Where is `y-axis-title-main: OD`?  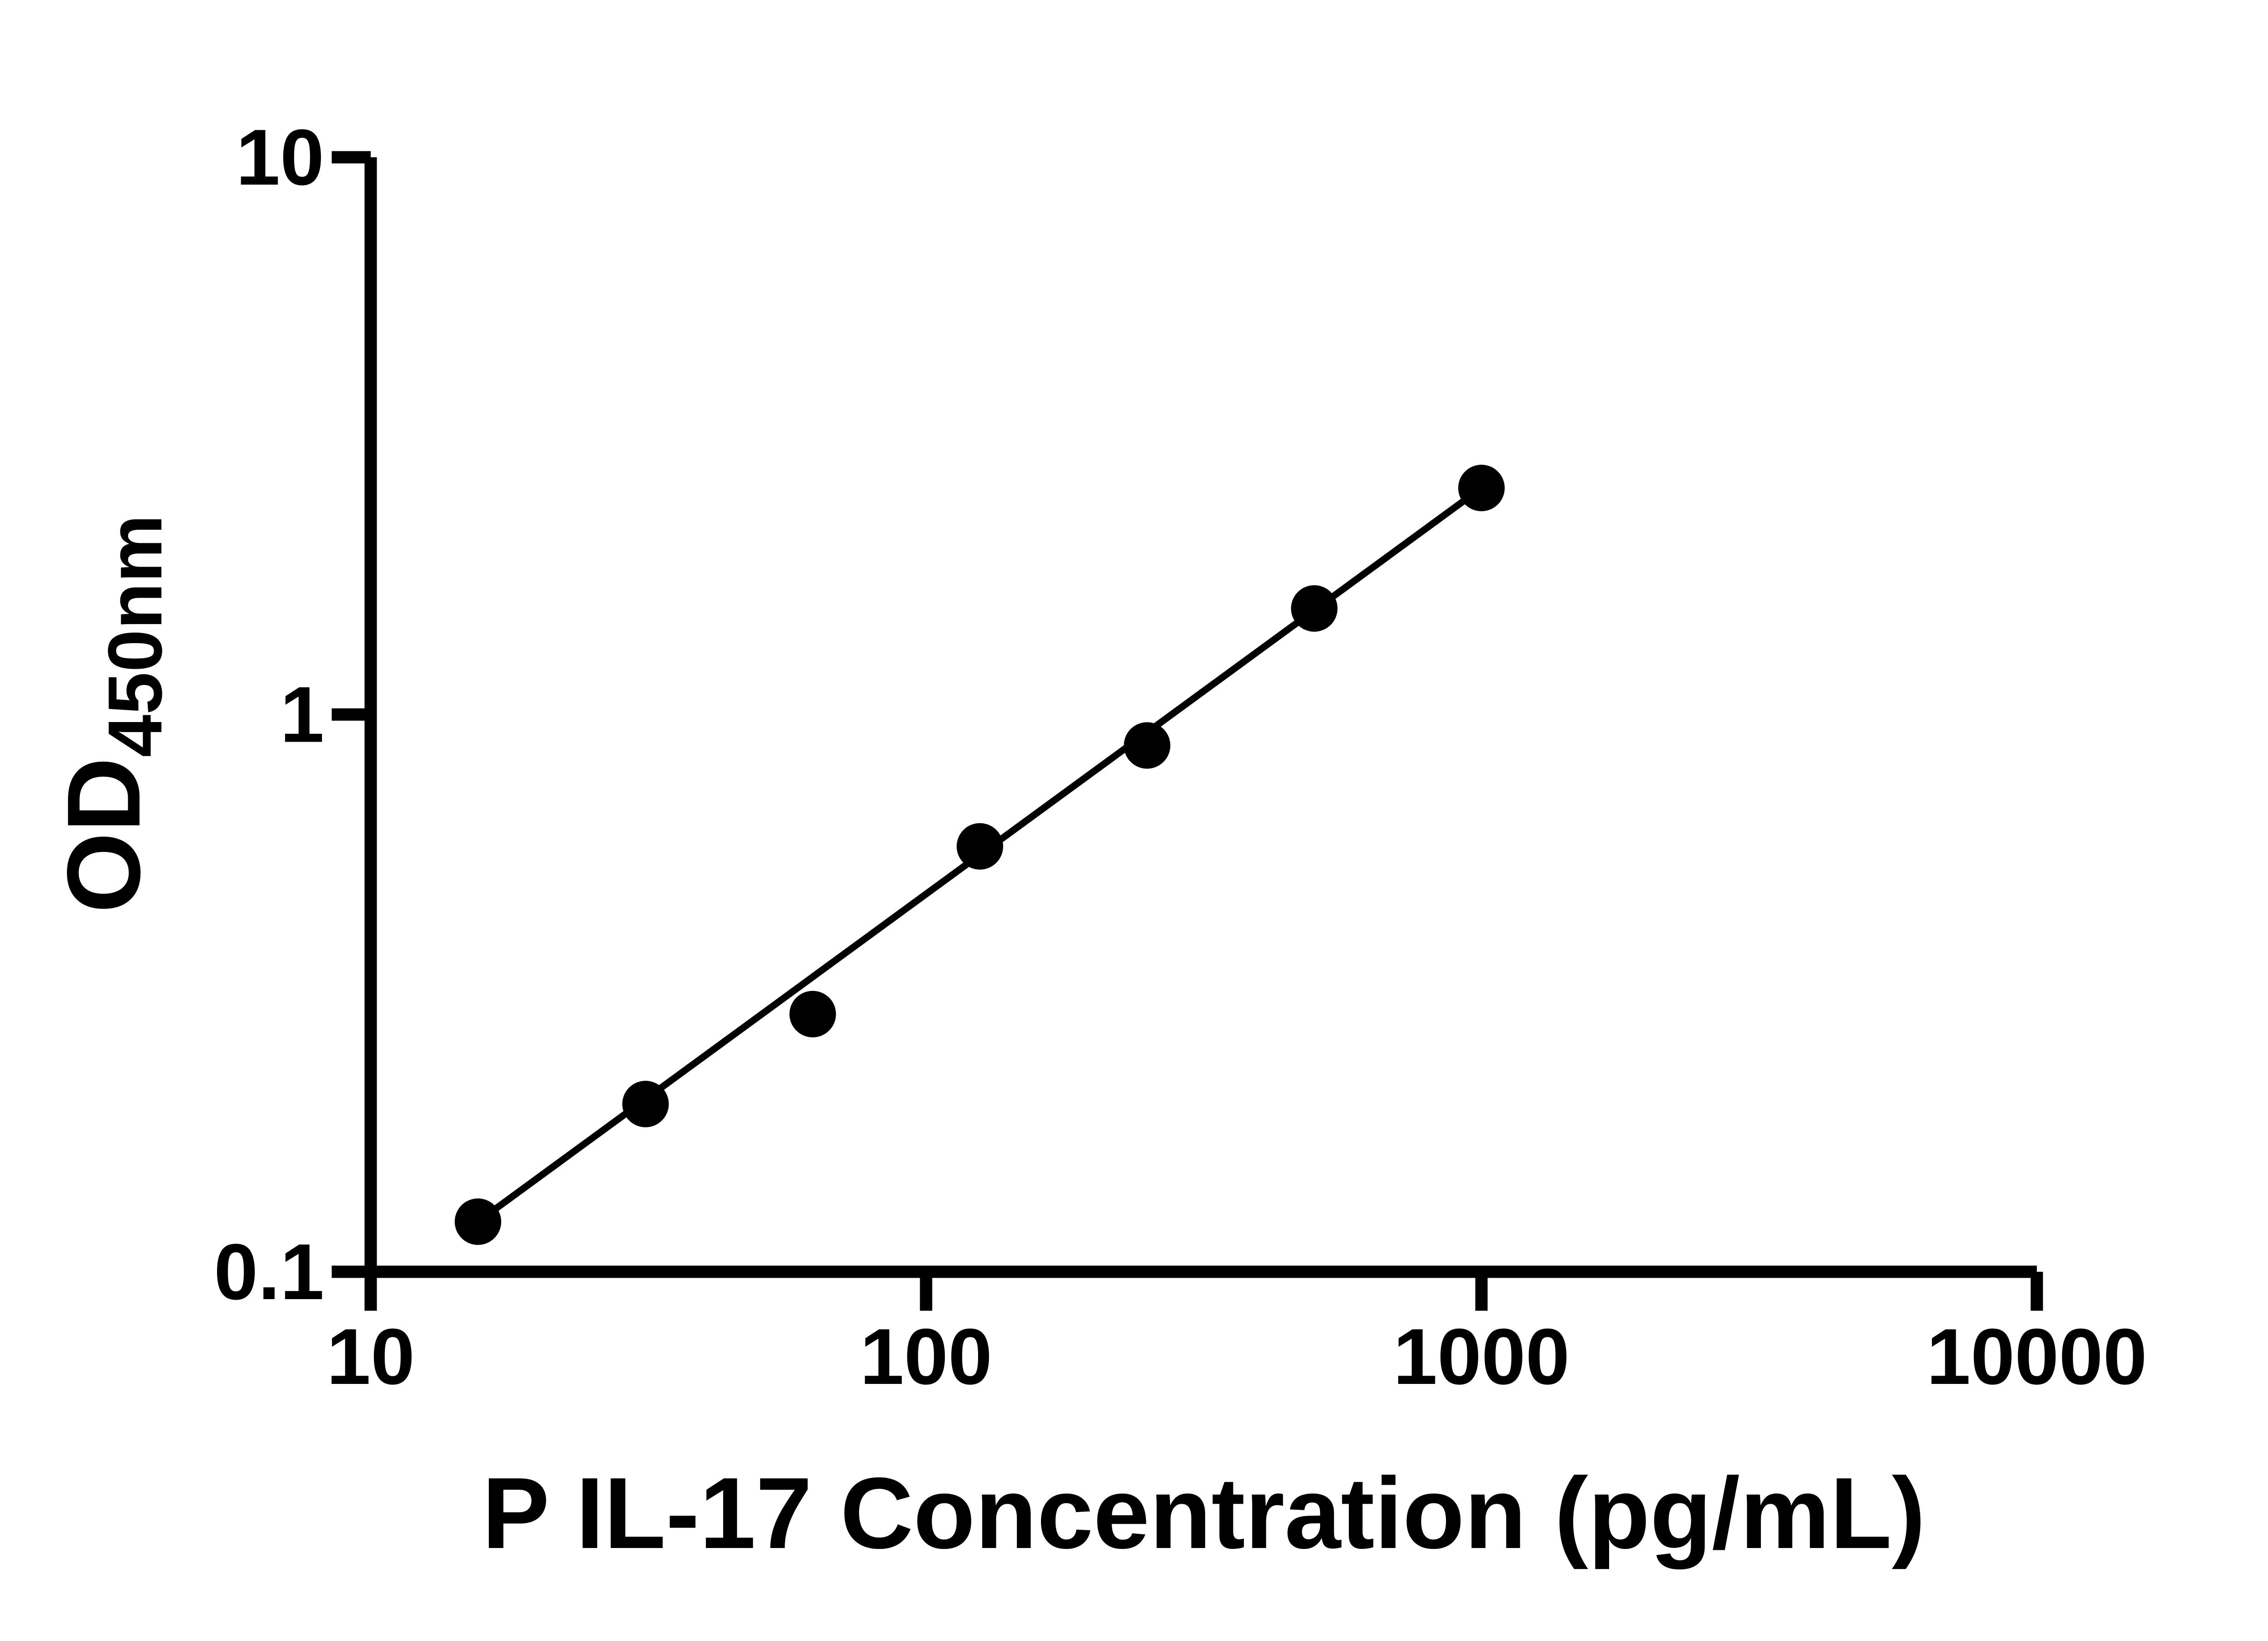 y-axis-title-main: OD is located at coordinates (104, 835).